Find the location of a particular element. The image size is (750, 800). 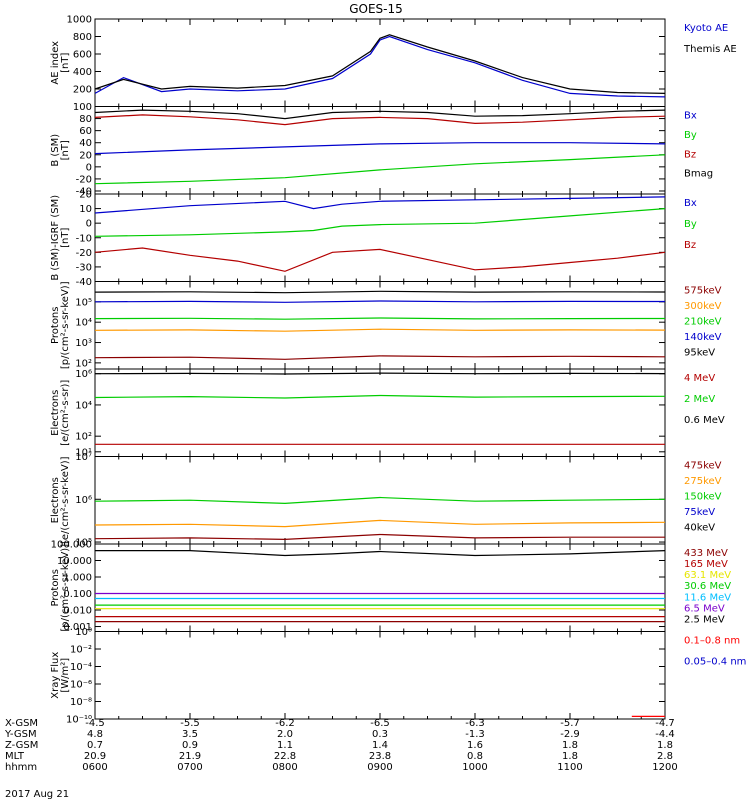

series-line-themis-ae is located at coordinates (380, 64).